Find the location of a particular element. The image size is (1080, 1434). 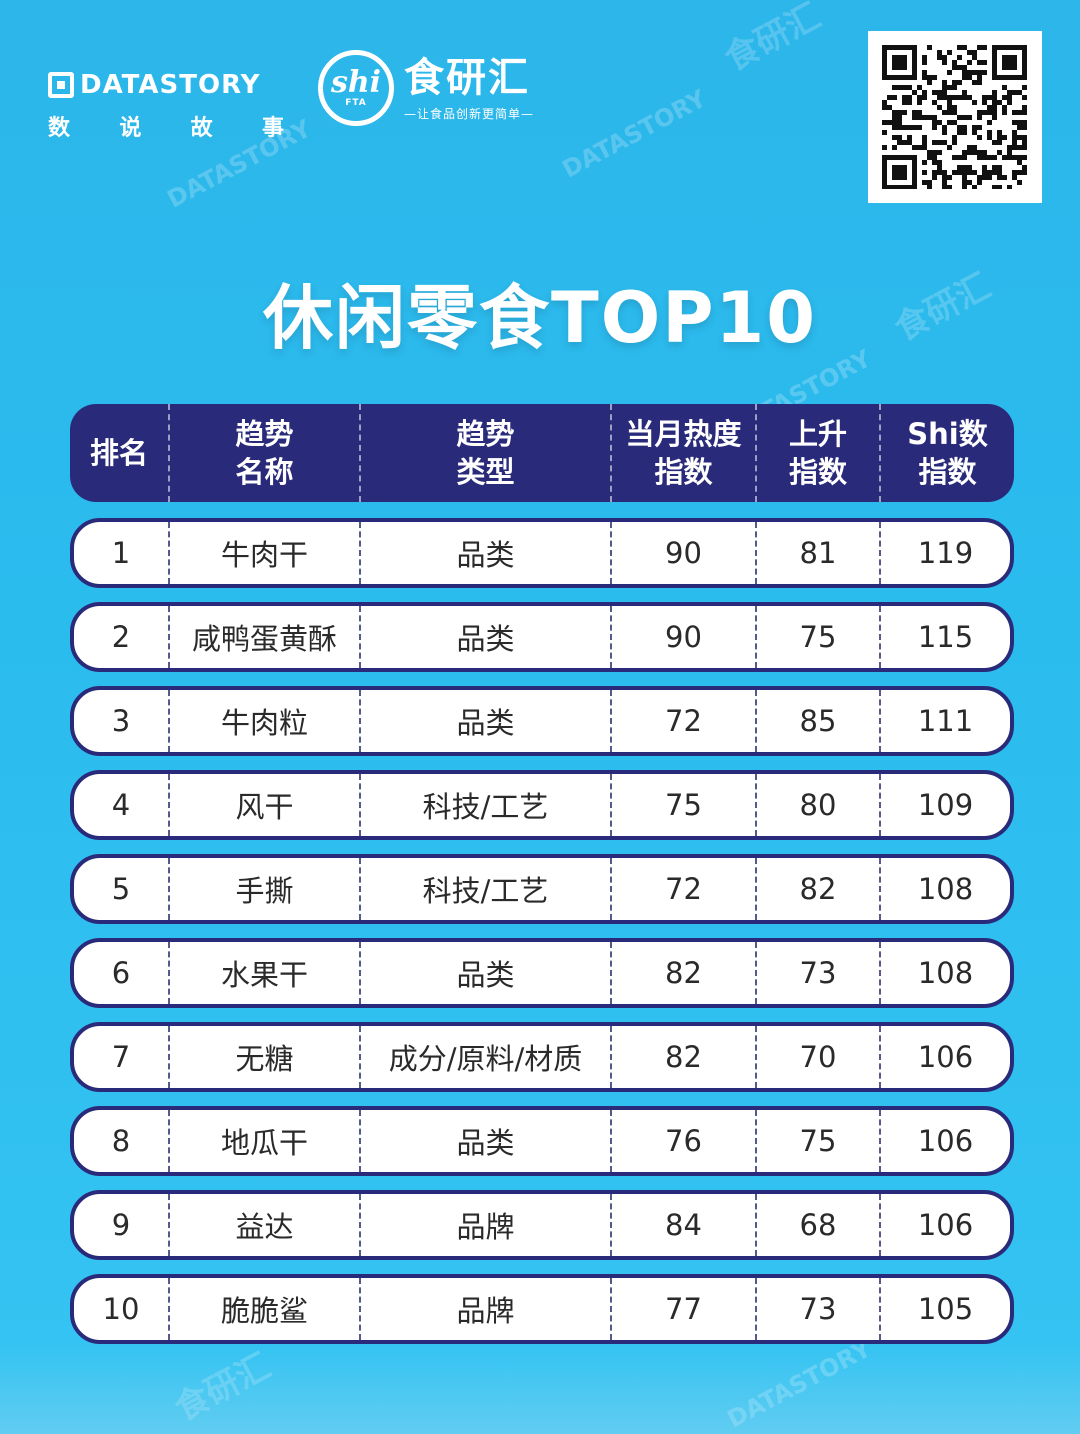

cell-monthly-heat: 76 is located at coordinates (682, 1141).